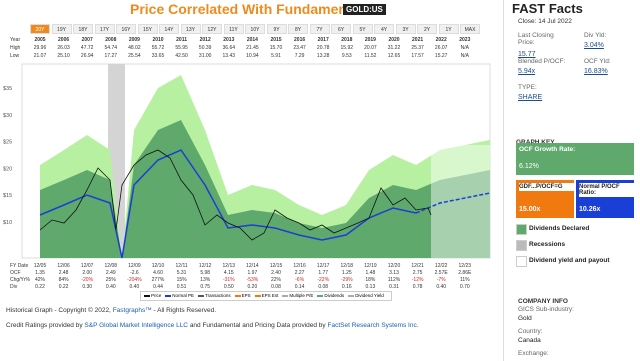  Describe the element at coordinates (205, 273) in the screenshot. I see `cell: 5.98` at that location.